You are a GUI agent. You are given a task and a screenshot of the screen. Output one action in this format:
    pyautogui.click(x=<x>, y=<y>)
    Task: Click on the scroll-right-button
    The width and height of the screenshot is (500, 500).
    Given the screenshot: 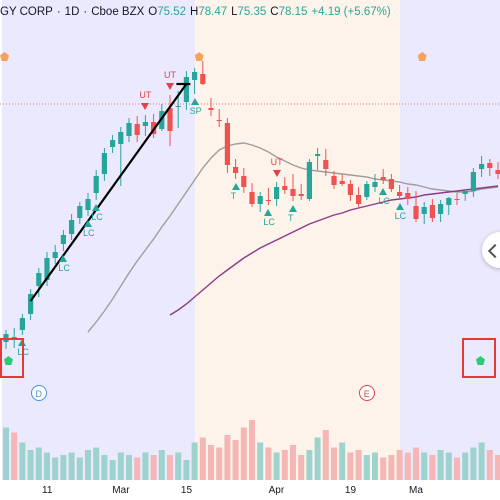 What is the action you would take?
    pyautogui.click(x=491, y=250)
    